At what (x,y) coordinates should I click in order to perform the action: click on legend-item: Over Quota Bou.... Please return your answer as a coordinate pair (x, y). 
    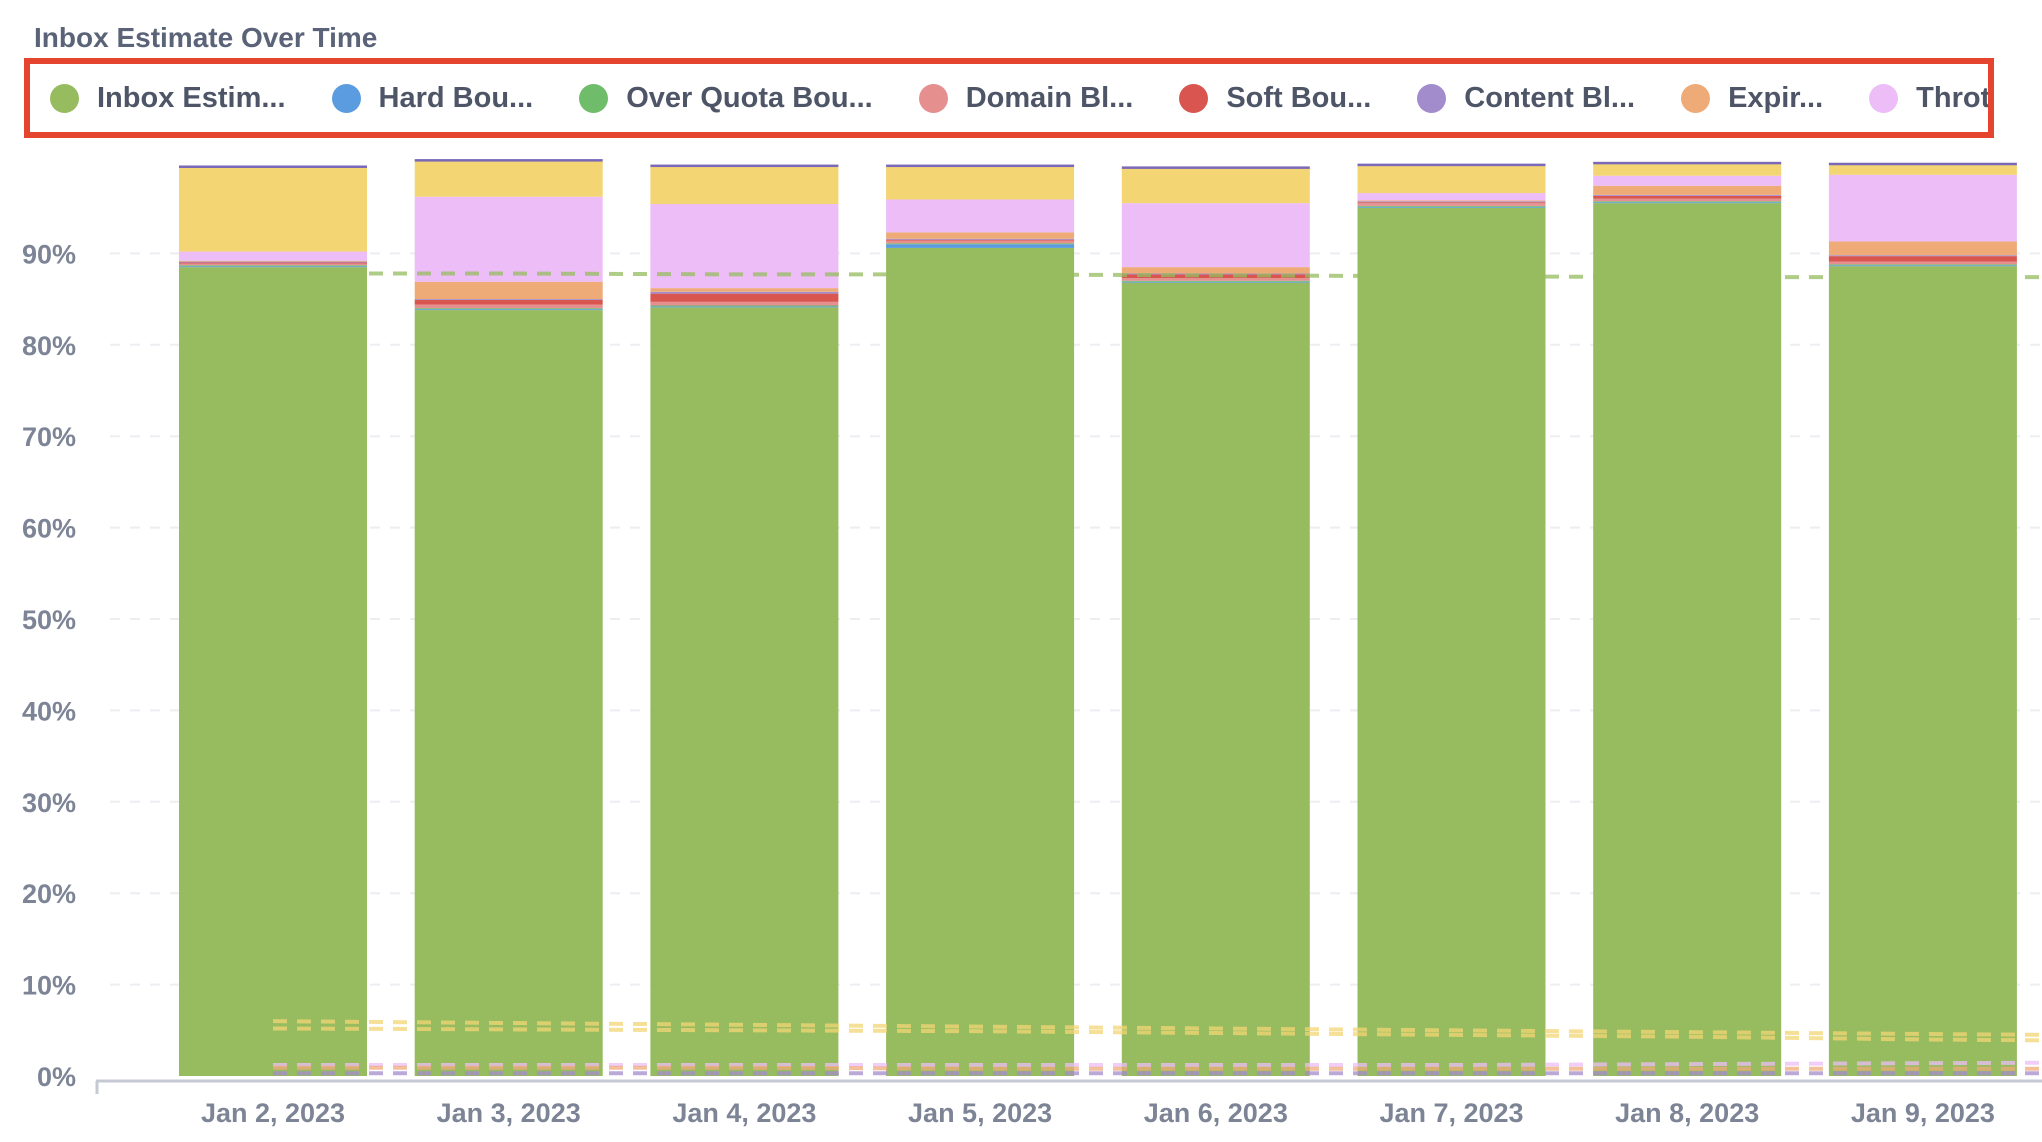
    Looking at the image, I should click on (726, 98).